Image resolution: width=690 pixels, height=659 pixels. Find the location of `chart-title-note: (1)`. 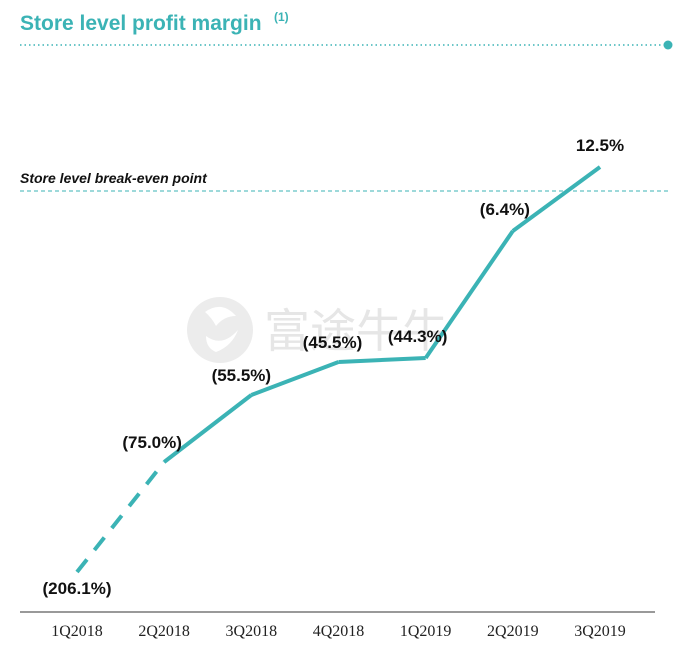

chart-title-note: (1) is located at coordinates (281, 17).